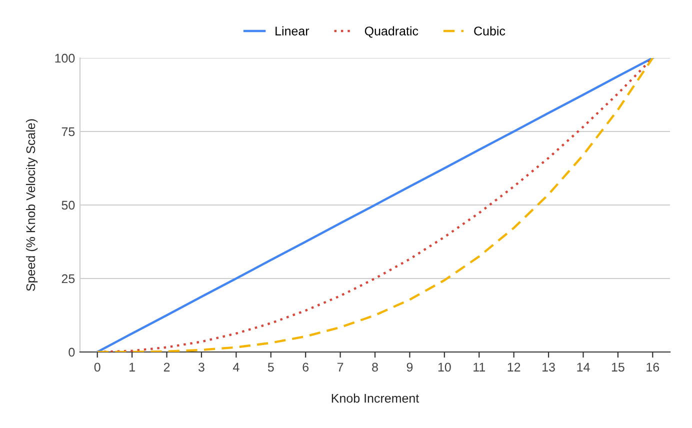 This screenshot has width=692, height=428. I want to click on x-tick-label: 4, so click(236, 367).